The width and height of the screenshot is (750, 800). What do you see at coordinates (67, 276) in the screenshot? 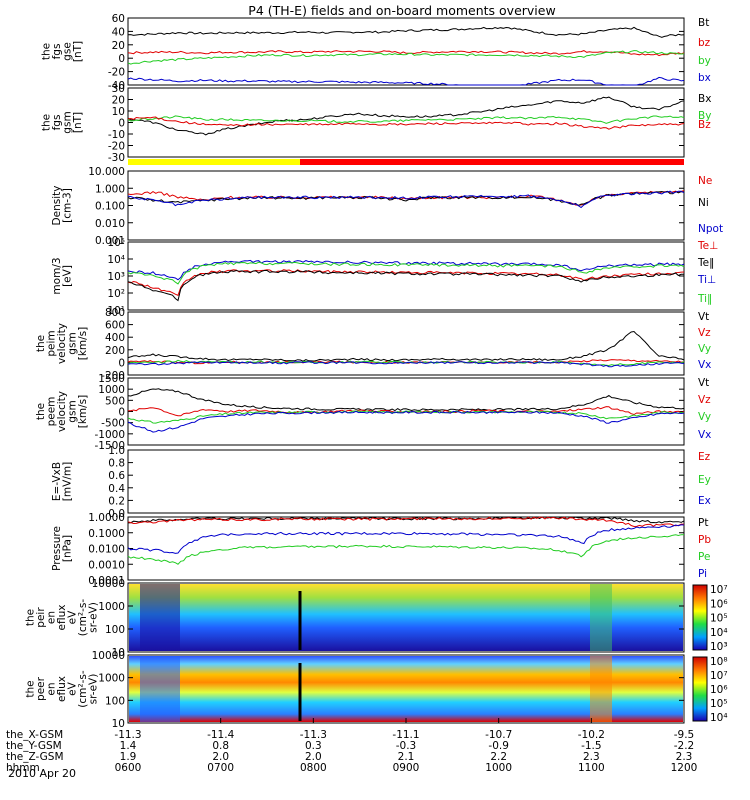
I see `y-axis-label-part: [eV]` at bounding box center [67, 276].